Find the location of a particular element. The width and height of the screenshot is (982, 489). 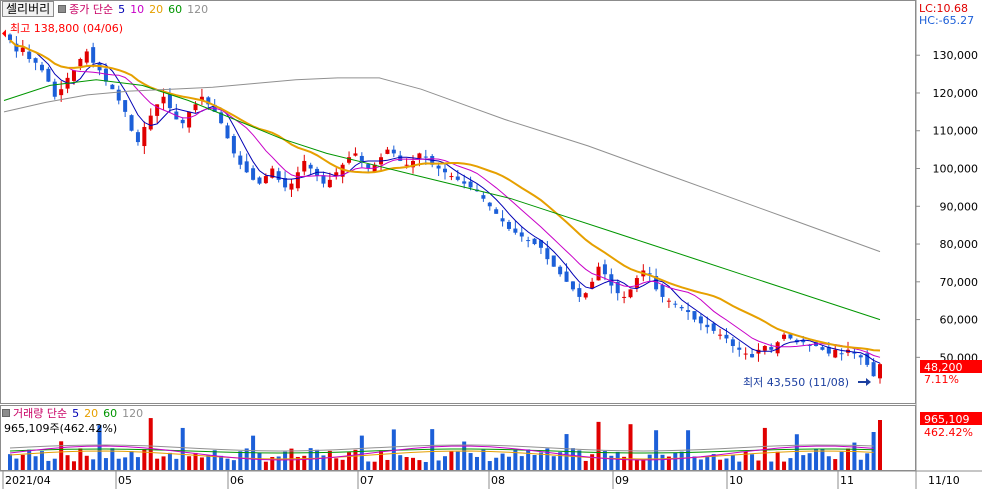

volume-legend-ma60: 60 is located at coordinates (110, 413).